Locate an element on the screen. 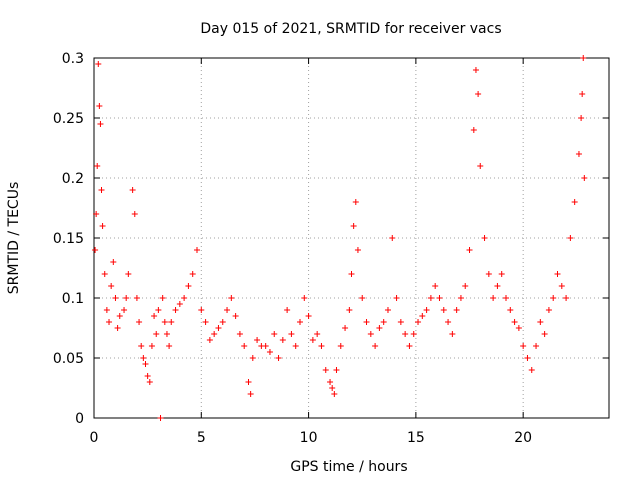 The height and width of the screenshot is (480, 640). y-tick-label: 0.3 is located at coordinates (73, 59).